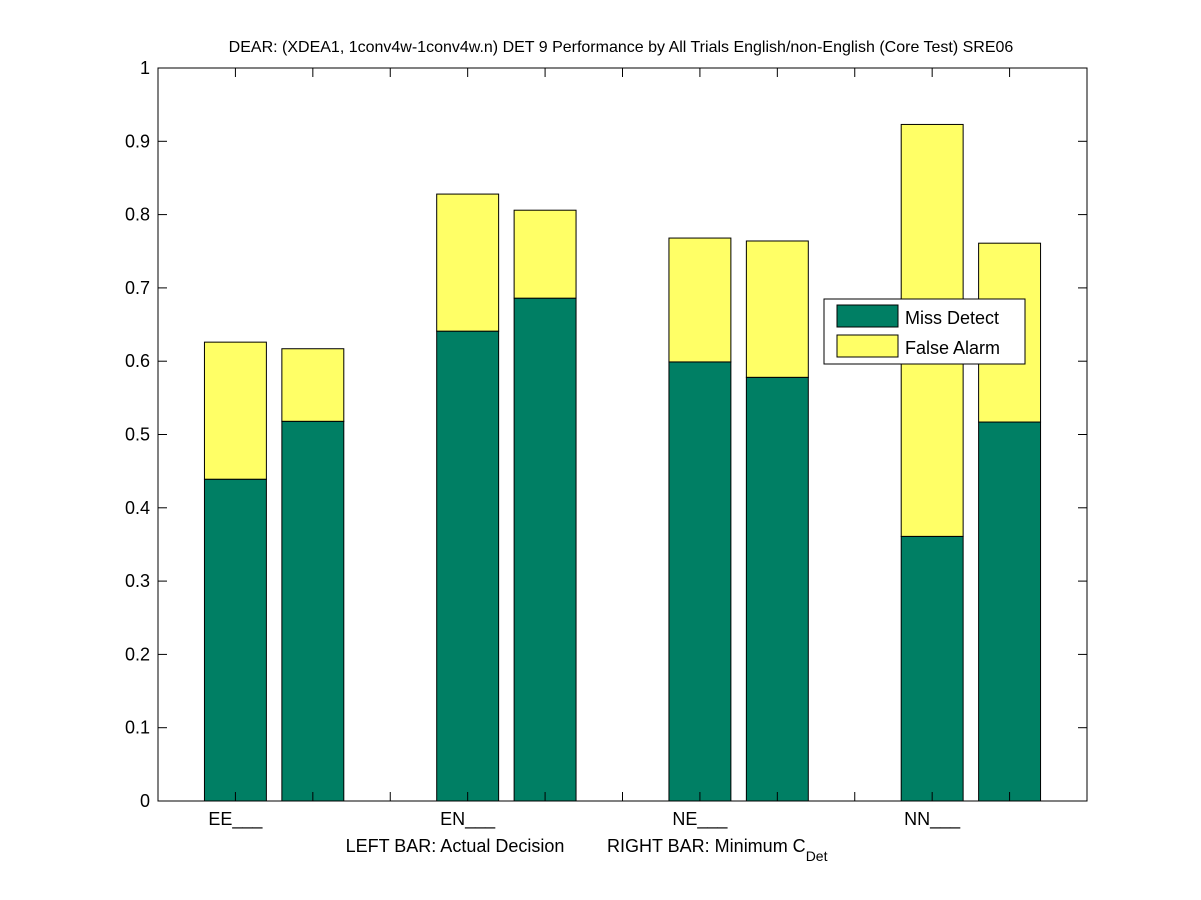 The width and height of the screenshot is (1201, 900). What do you see at coordinates (137, 435) in the screenshot?
I see `y-tick-label: 0.5` at bounding box center [137, 435].